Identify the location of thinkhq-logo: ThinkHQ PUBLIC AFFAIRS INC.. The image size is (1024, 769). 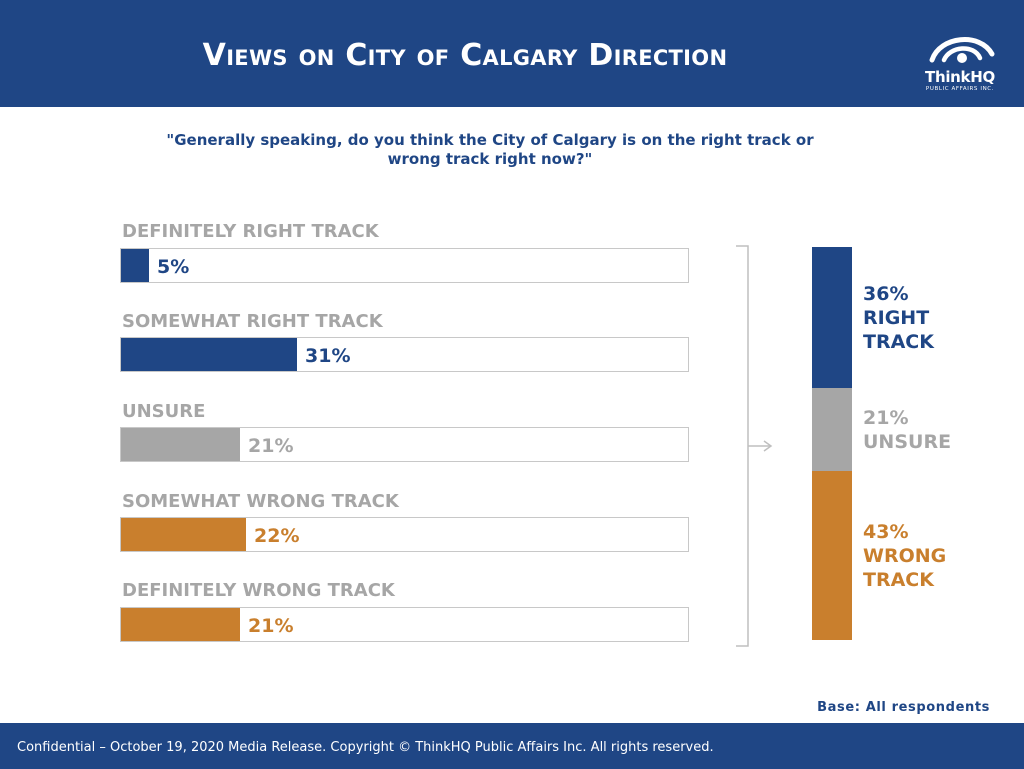
(968, 65).